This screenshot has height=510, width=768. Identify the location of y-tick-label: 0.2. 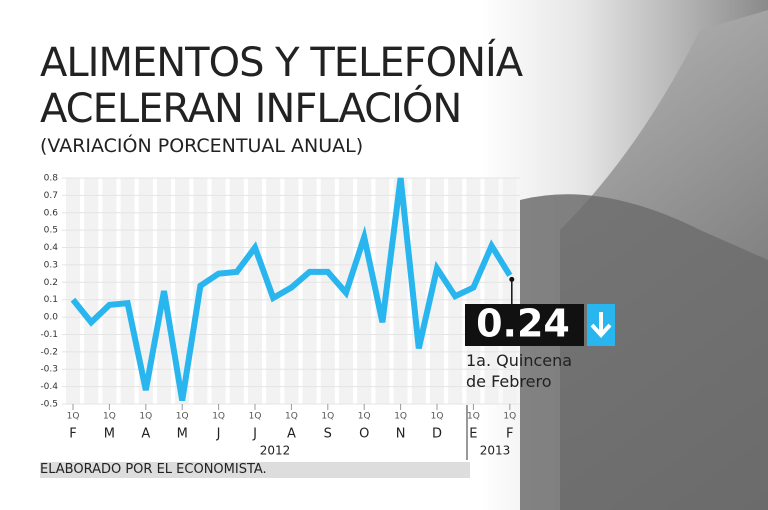
(51, 283).